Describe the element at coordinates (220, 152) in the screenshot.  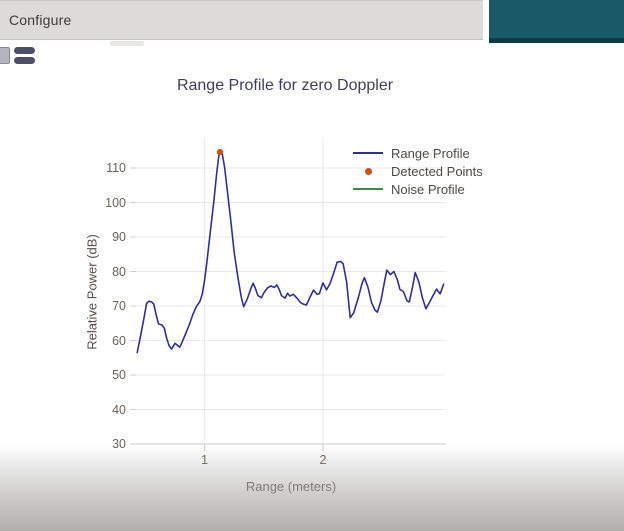
I see `detected-point-marker` at that location.